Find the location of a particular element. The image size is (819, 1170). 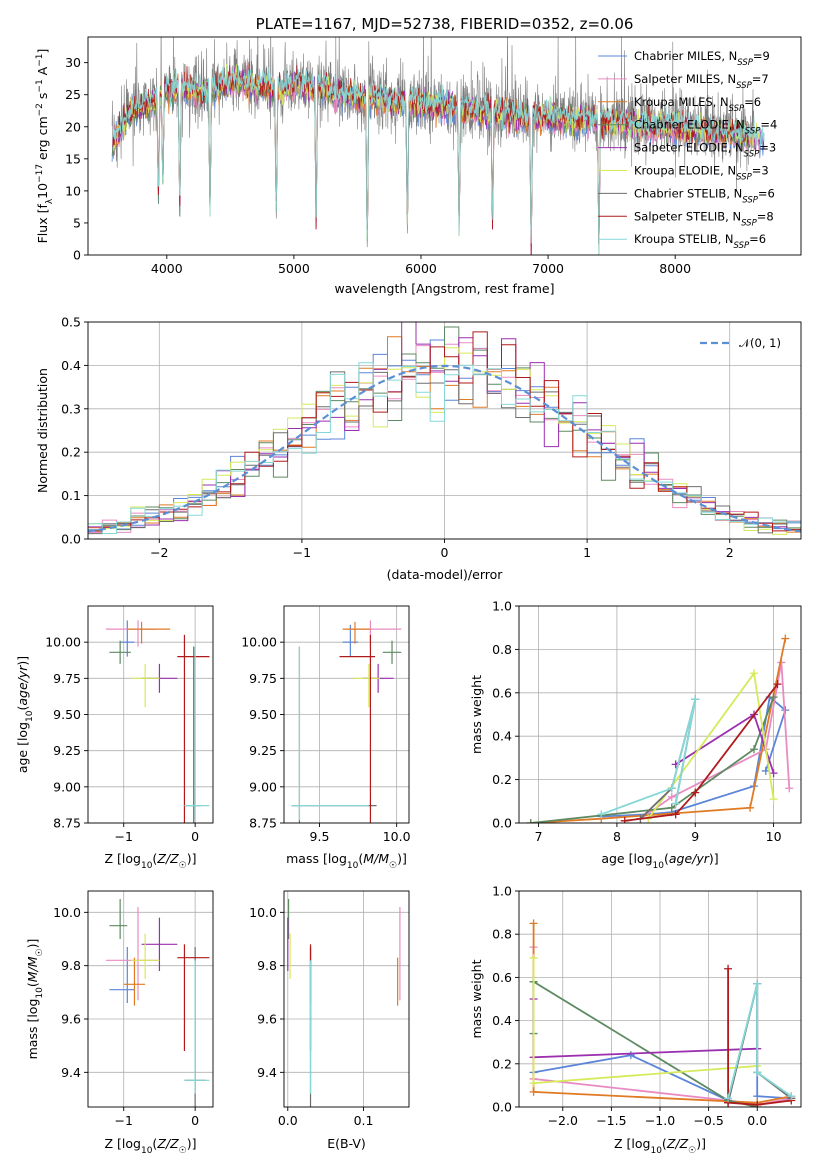

x-tick-label: 8000 is located at coordinates (675, 268).